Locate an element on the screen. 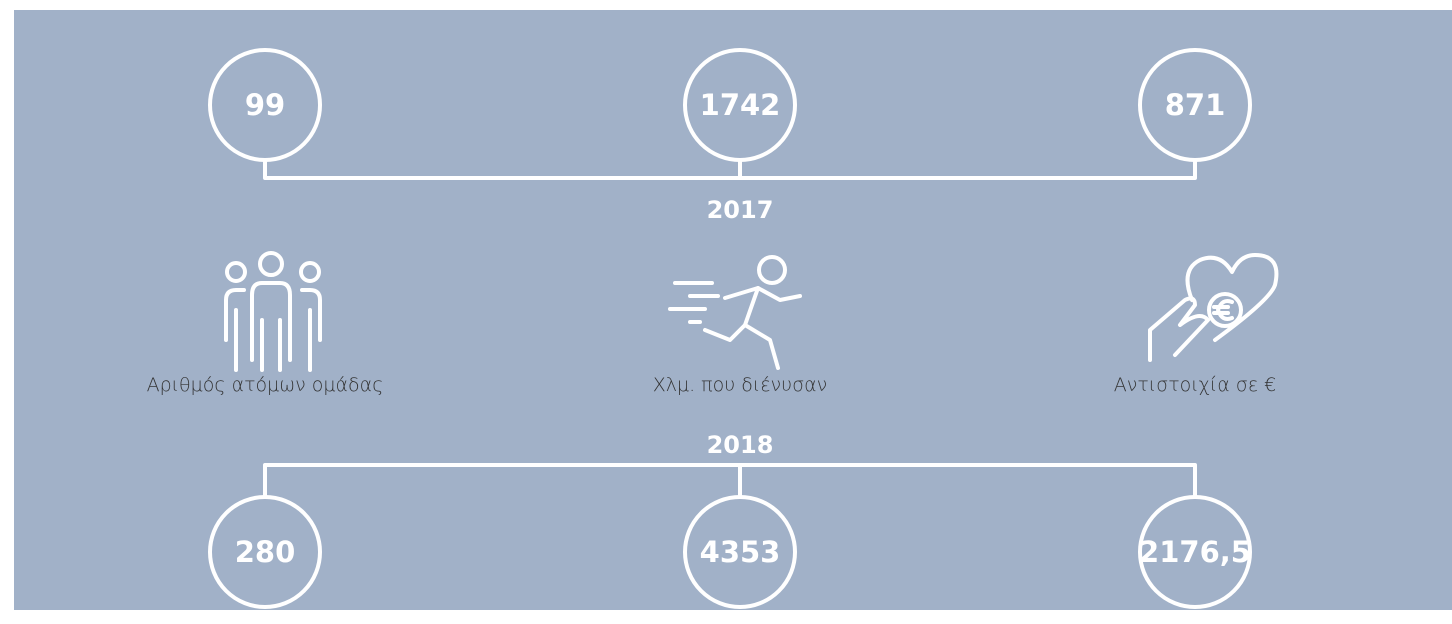  runner-icon is located at coordinates (735, 312).